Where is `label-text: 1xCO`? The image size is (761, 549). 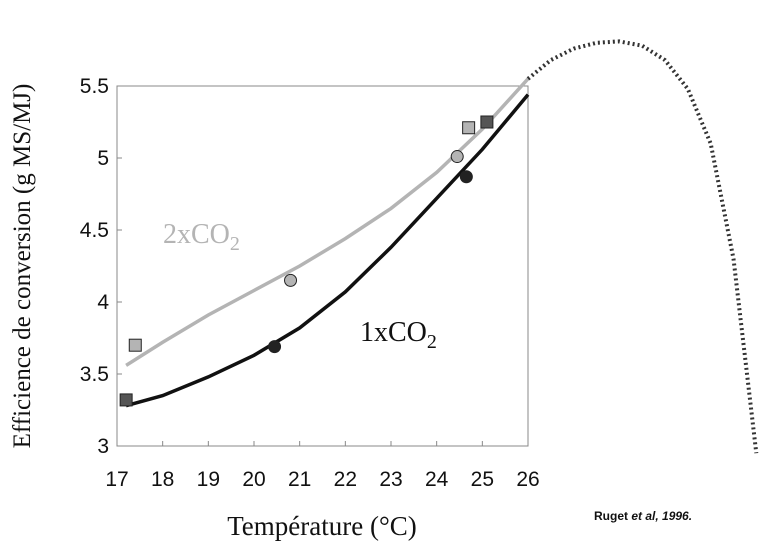 label-text: 1xCO is located at coordinates (393, 332).